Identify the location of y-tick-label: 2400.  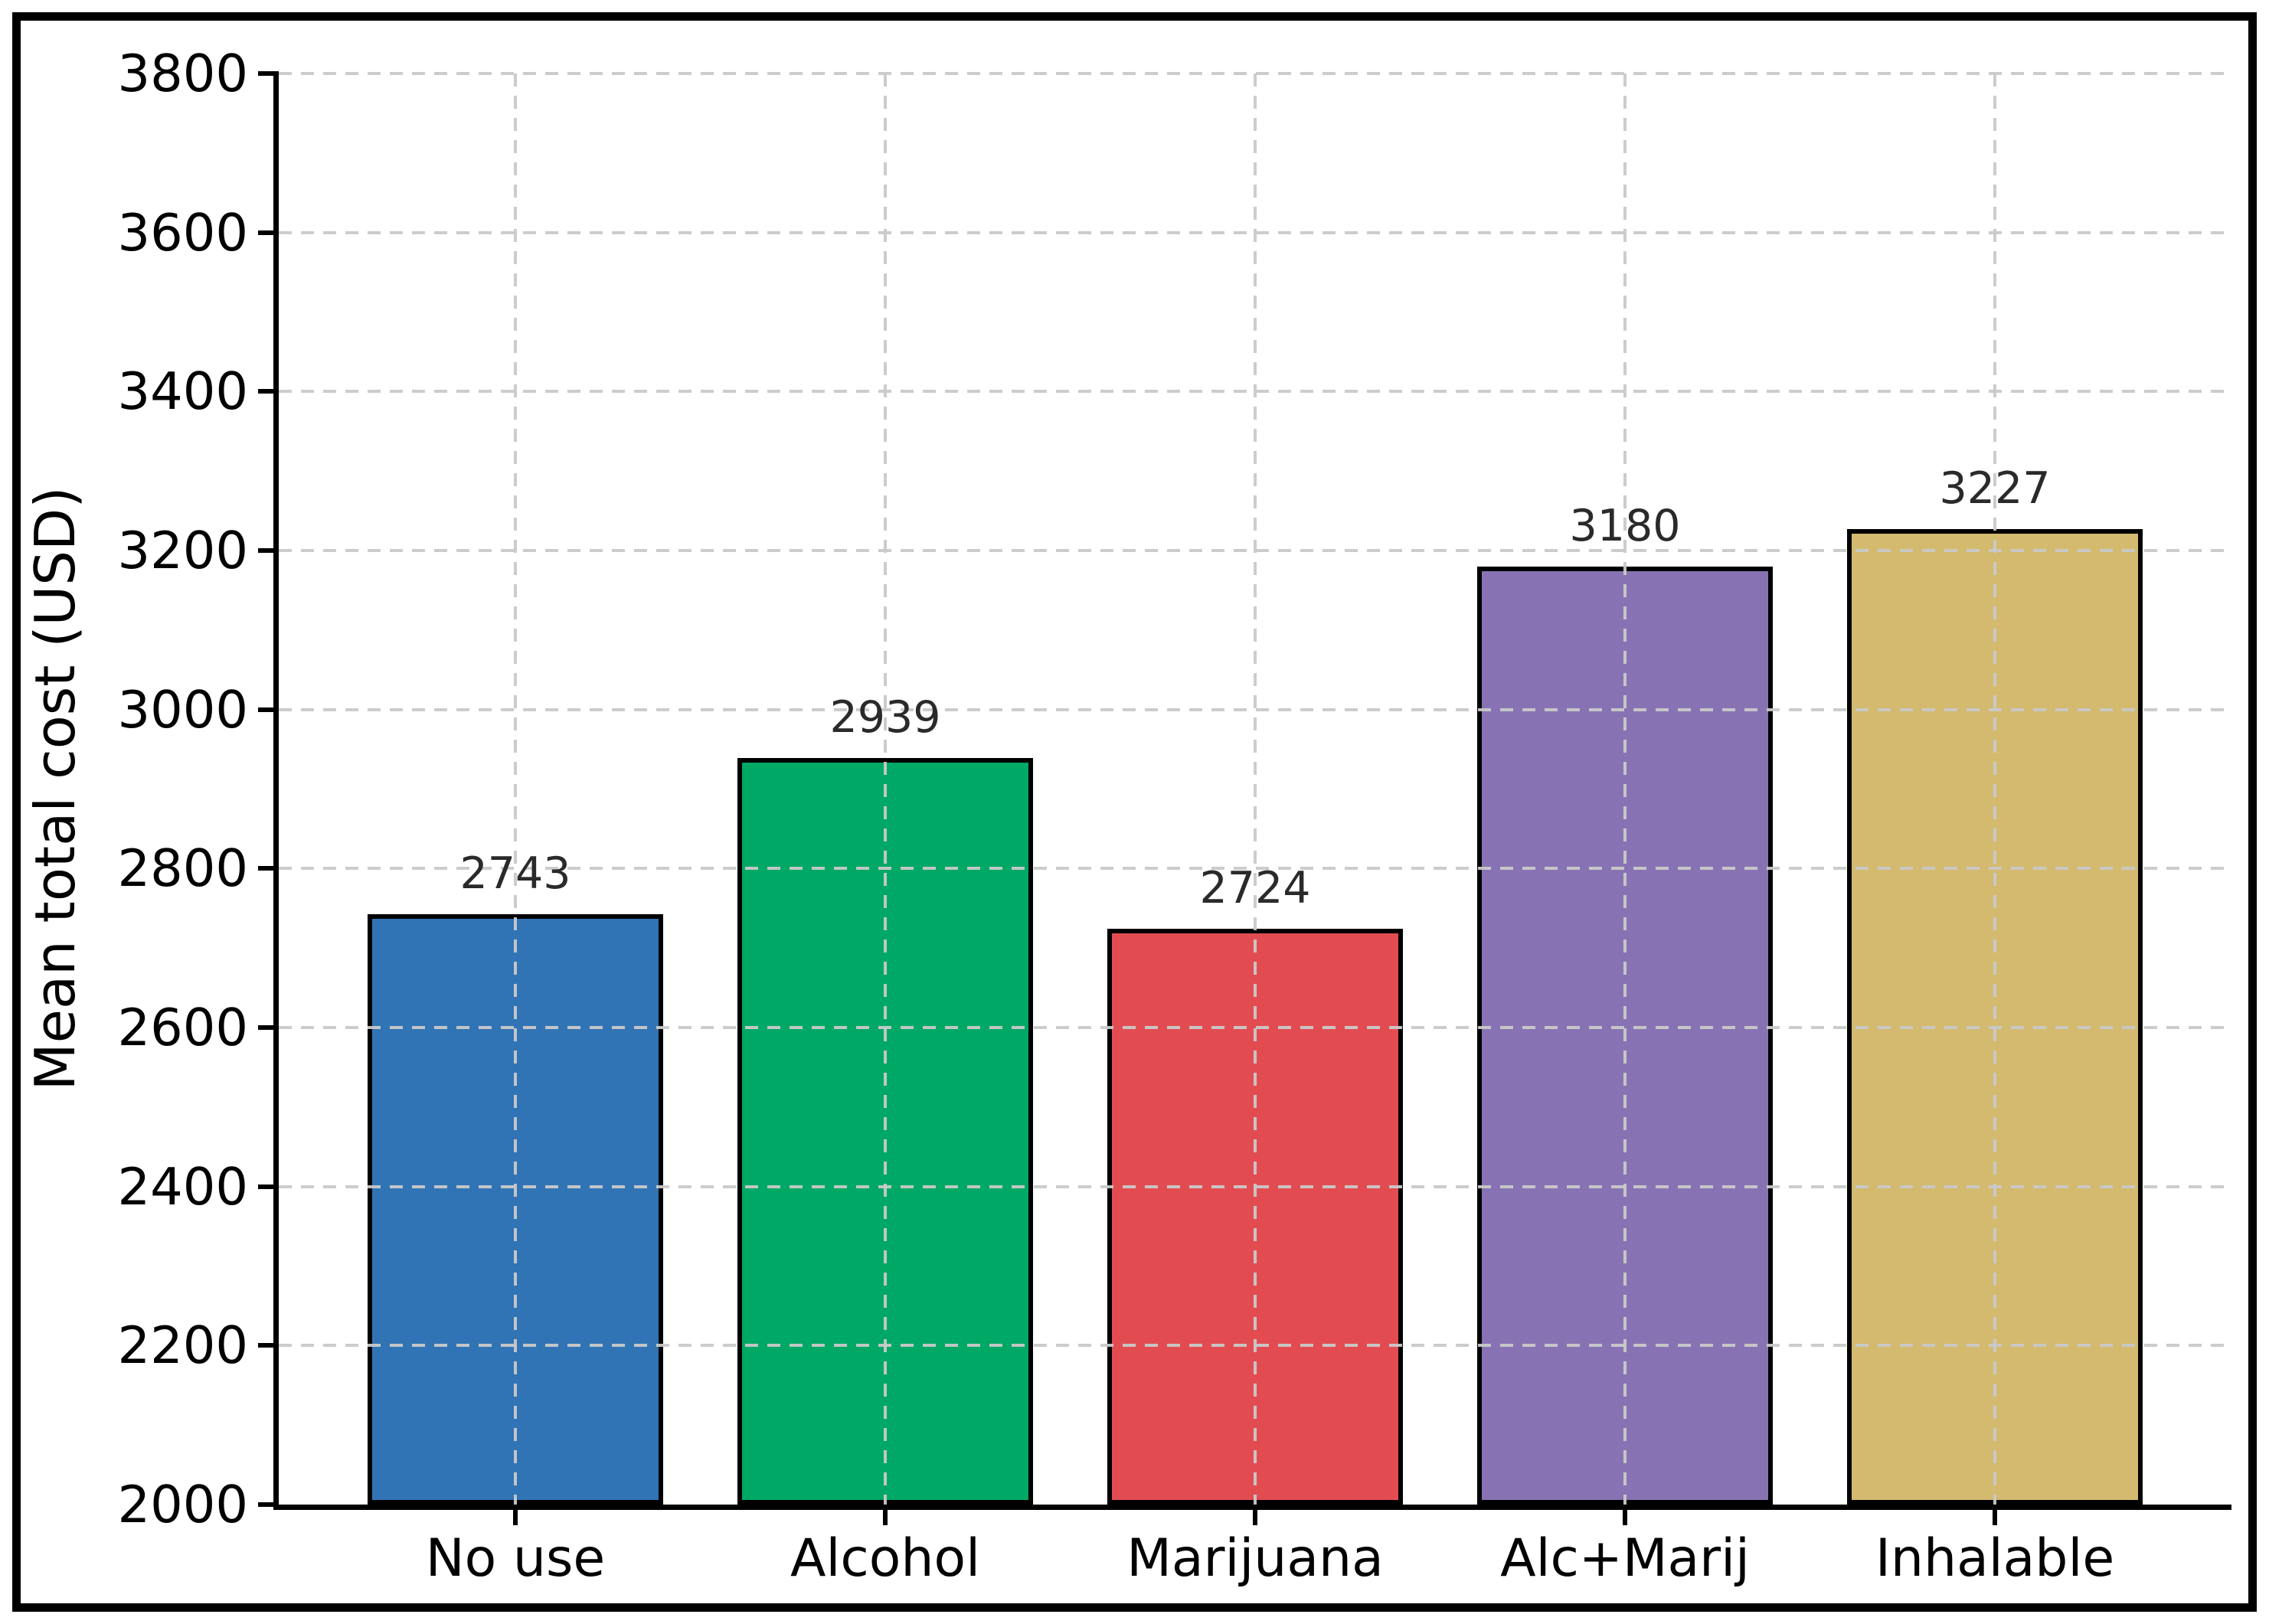
(182, 1186).